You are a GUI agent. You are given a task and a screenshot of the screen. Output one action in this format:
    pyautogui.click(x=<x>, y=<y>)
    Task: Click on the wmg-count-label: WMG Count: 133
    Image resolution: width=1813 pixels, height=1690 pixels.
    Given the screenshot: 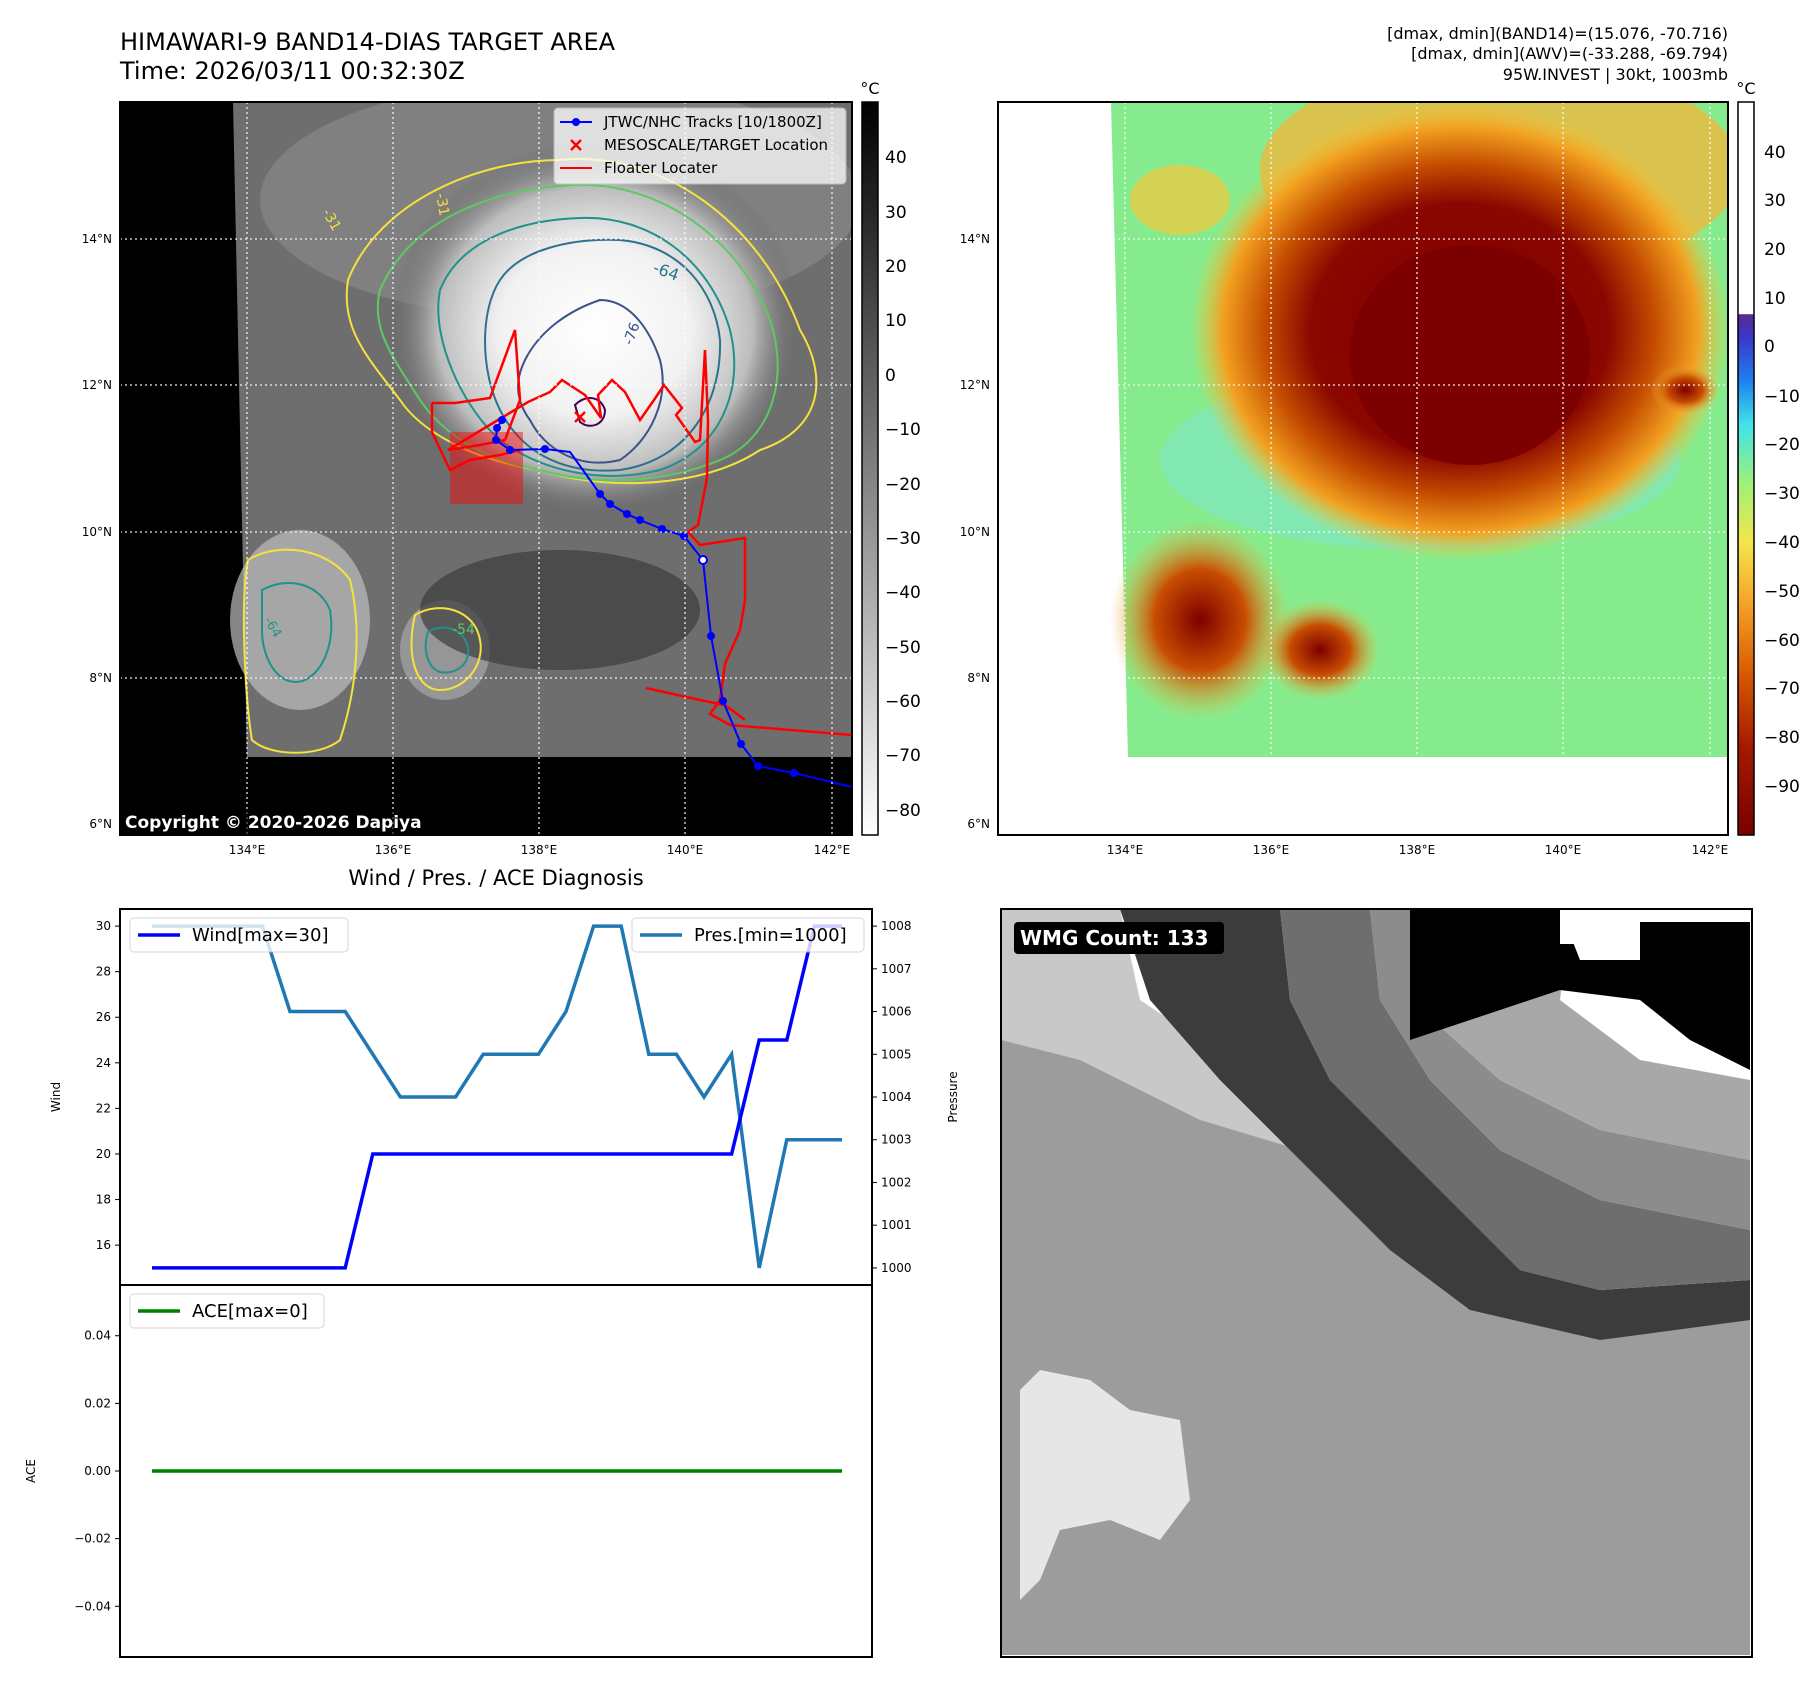 What is the action you would take?
    pyautogui.click(x=1114, y=938)
    